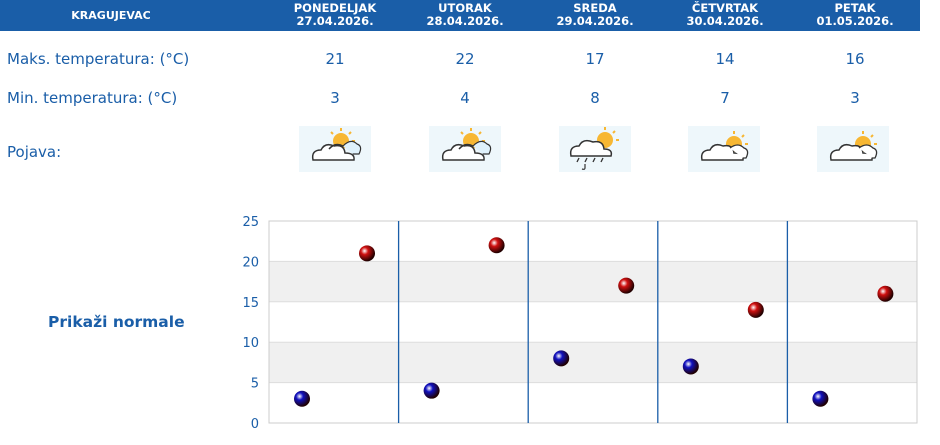  I want to click on day-name: SREDA, so click(595, 8).